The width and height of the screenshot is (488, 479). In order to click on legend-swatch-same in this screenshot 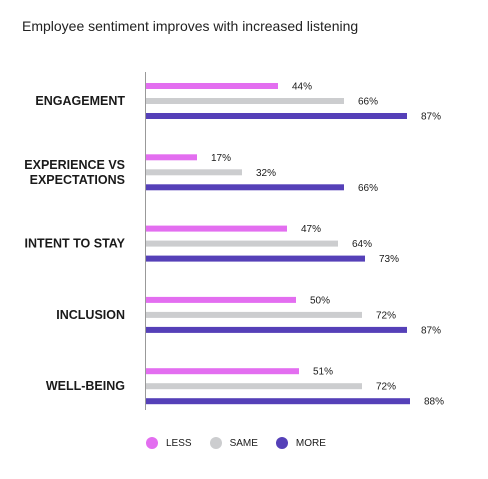, I will do `click(215, 443)`.